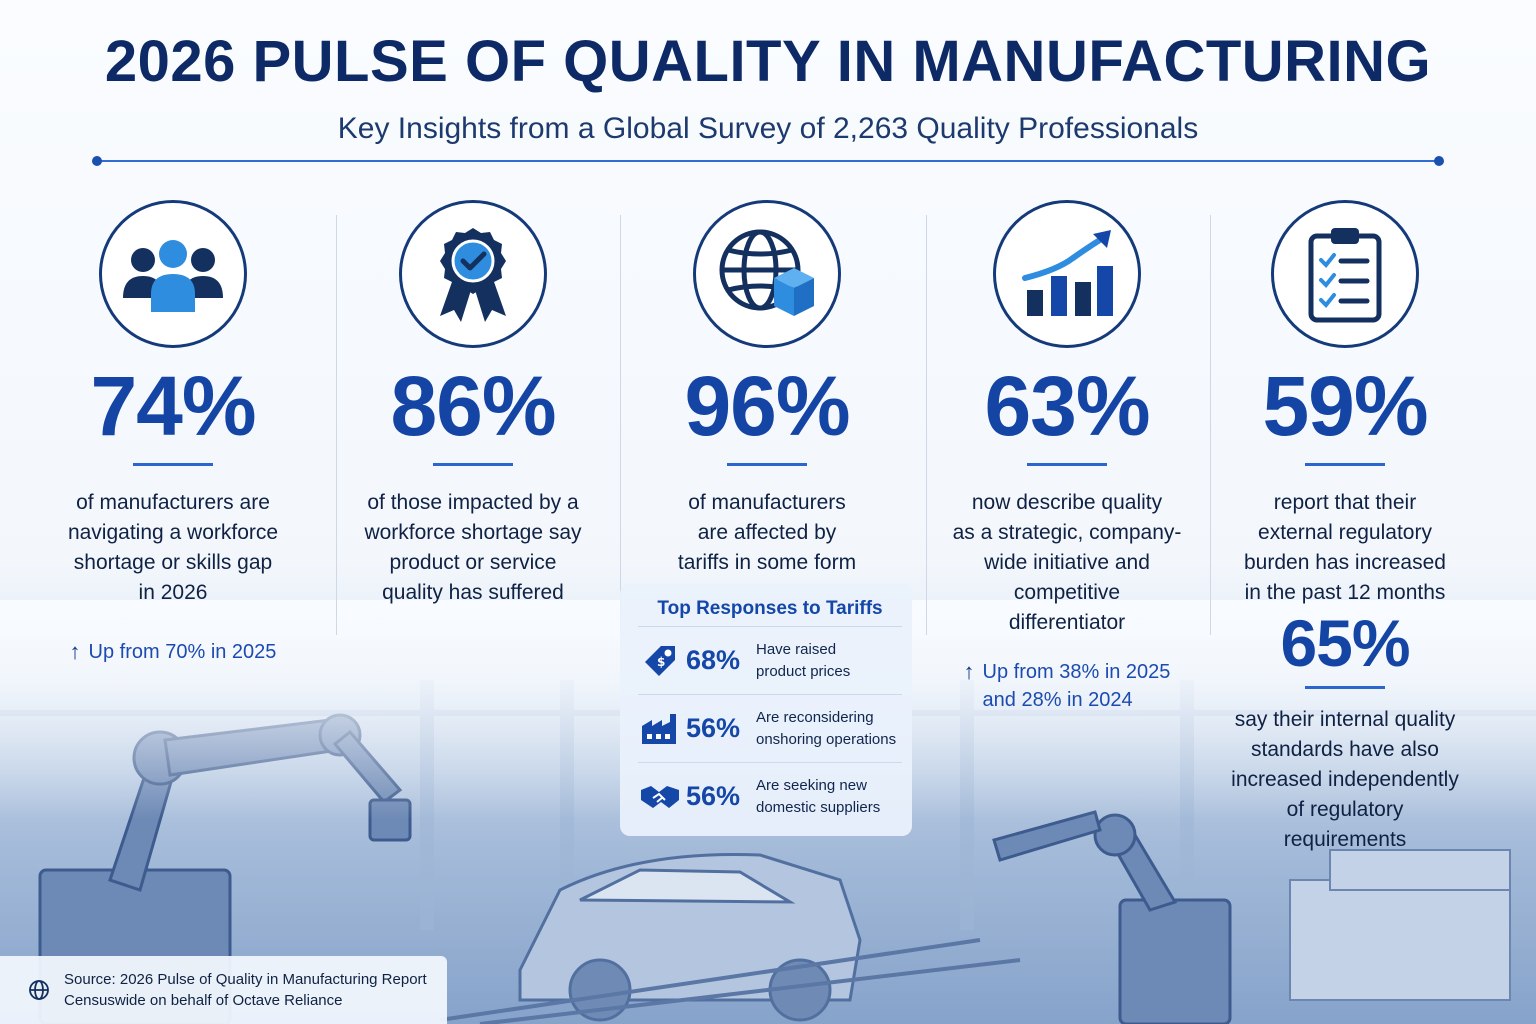 The width and height of the screenshot is (1536, 1024). Describe the element at coordinates (473, 532) in the screenshot. I see `description-line: workforce shortage say` at that location.